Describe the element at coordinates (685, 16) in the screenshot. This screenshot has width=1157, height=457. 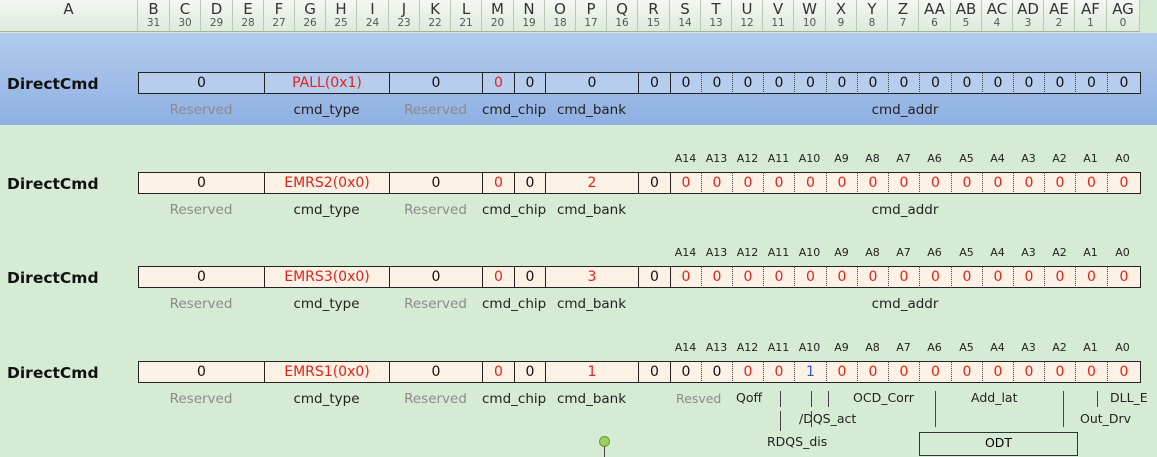
I see `column-header-s: S 14` at that location.